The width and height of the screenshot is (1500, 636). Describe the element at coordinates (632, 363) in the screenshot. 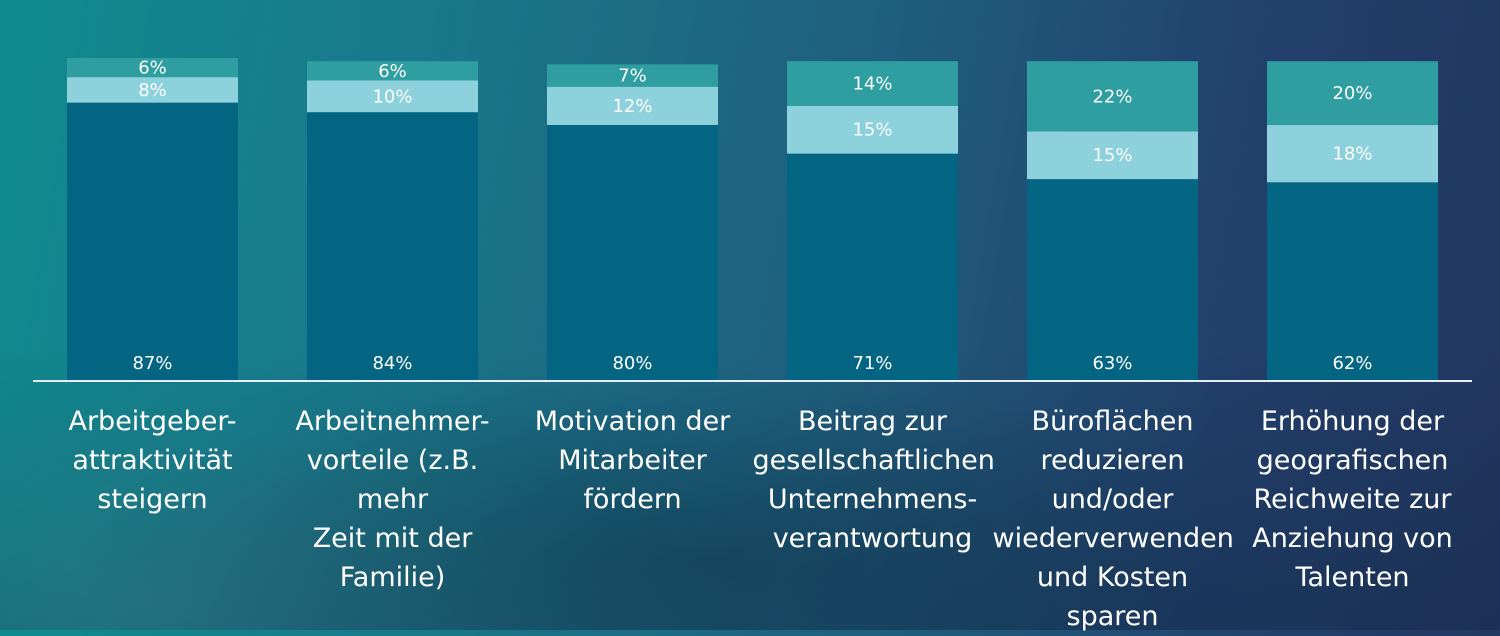

I see `data-label-2-0: 80%` at that location.